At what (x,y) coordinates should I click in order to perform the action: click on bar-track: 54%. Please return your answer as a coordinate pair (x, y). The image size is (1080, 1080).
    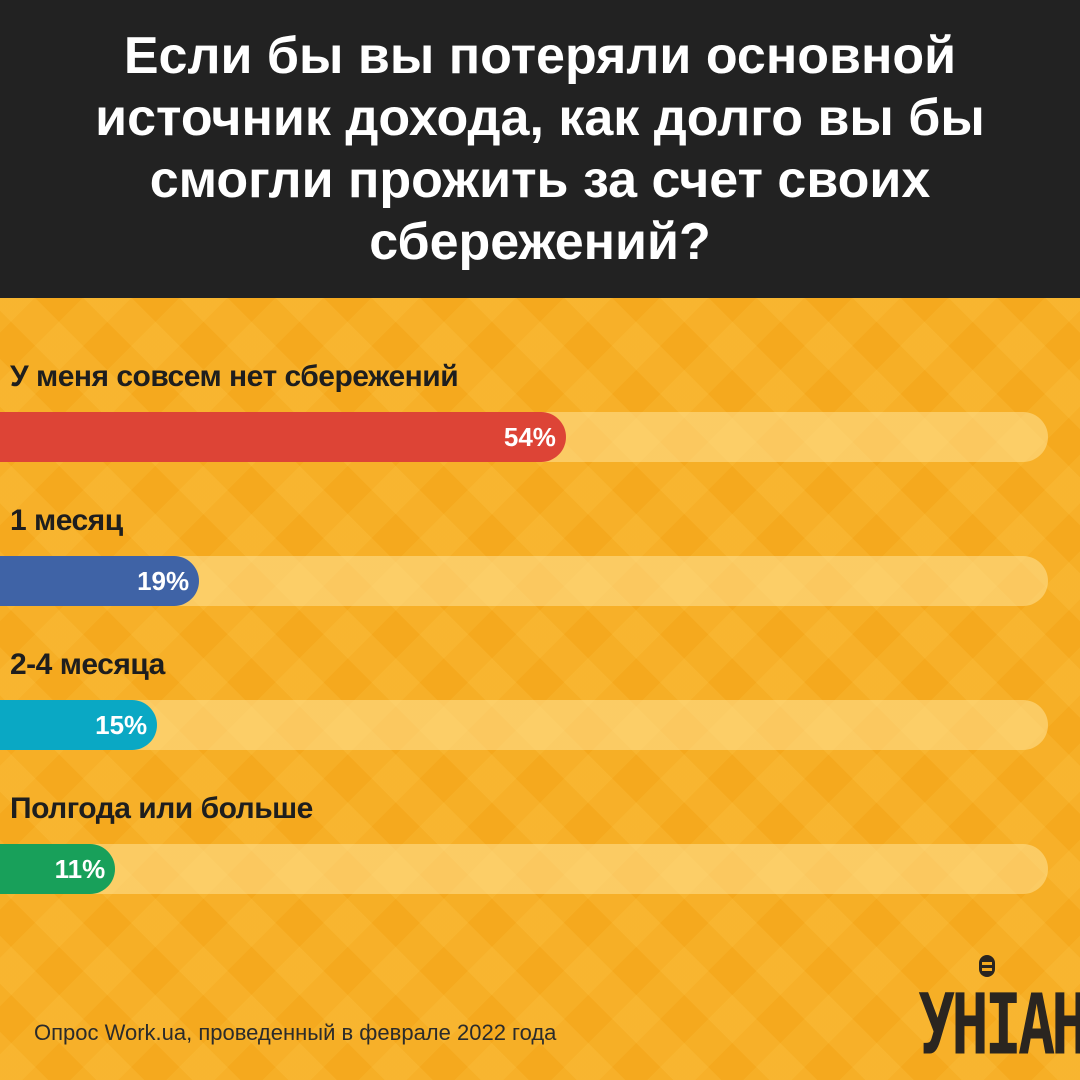
    Looking at the image, I should click on (524, 437).